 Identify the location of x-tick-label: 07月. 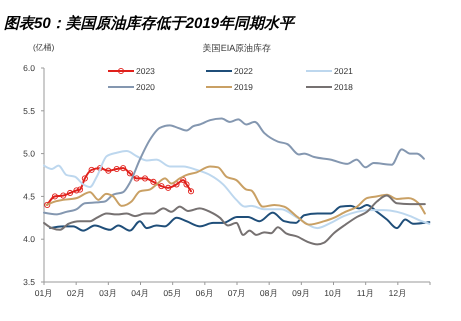
(237, 293).